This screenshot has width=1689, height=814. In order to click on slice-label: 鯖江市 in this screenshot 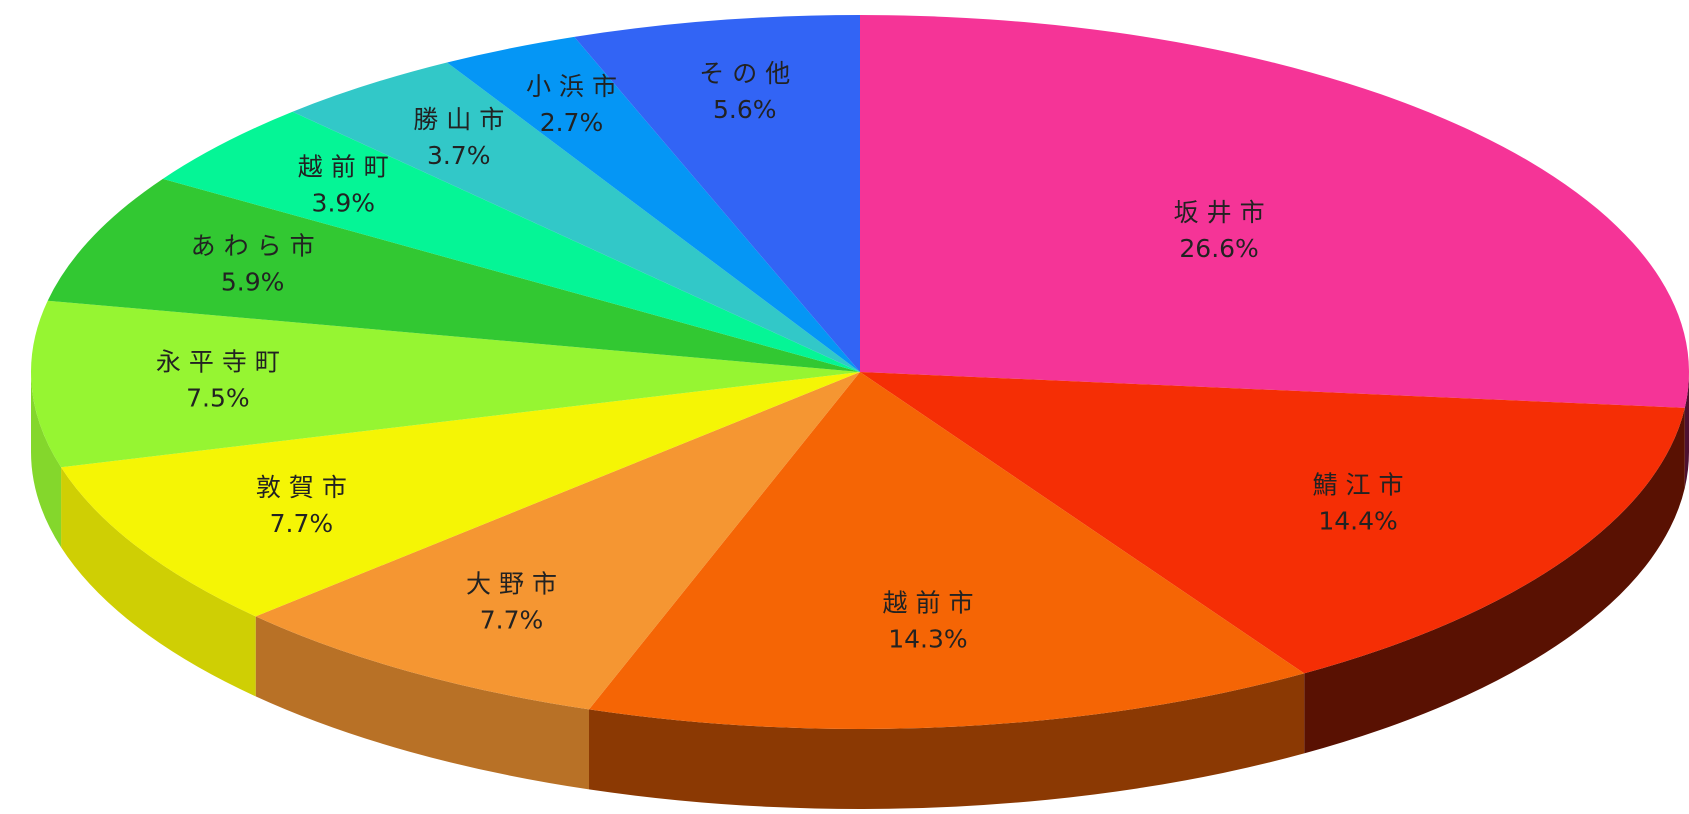, I will do `click(1362, 484)`.